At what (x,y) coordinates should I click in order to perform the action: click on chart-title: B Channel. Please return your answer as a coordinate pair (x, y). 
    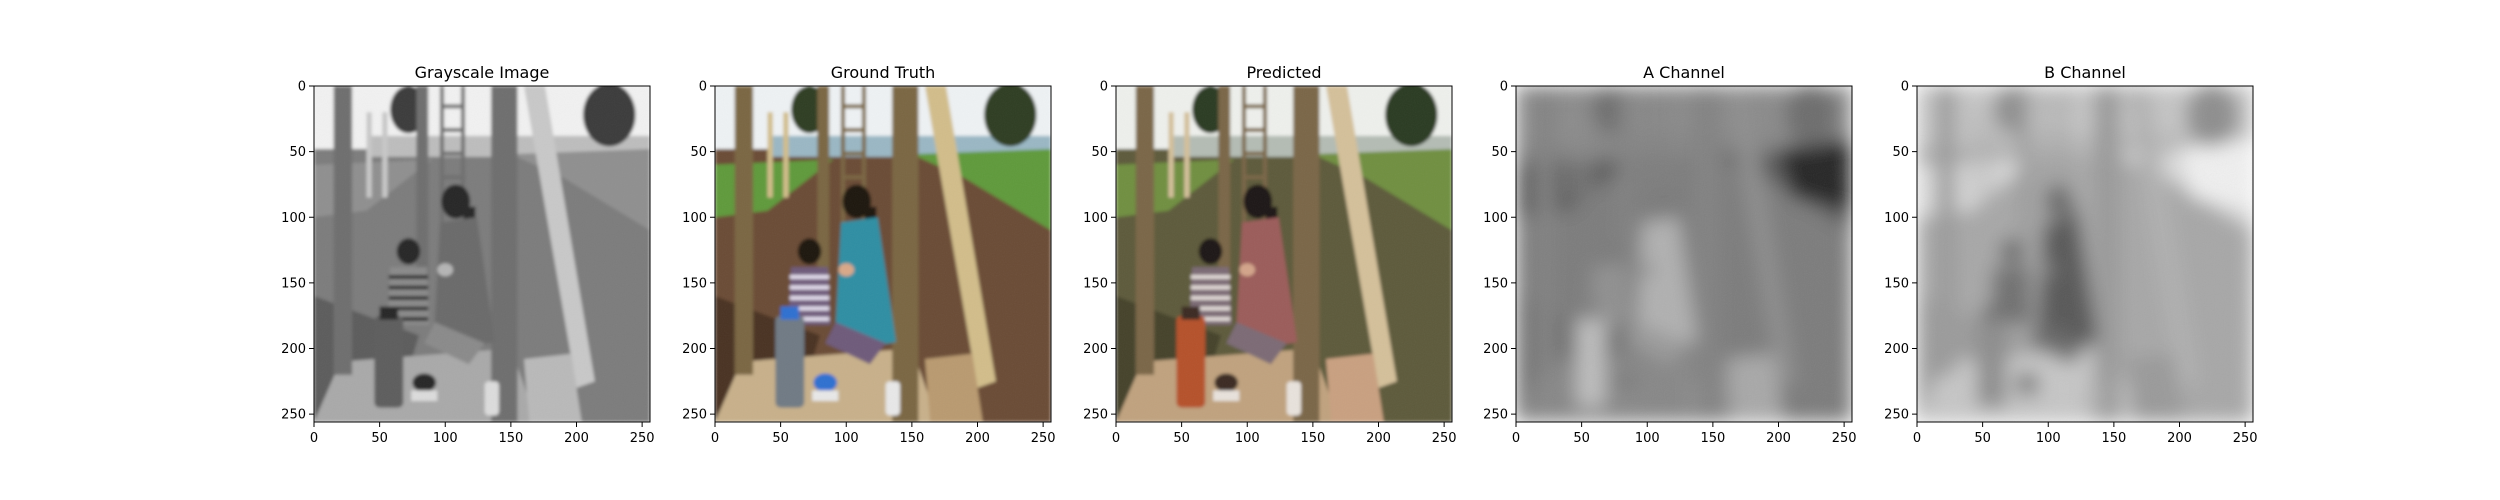
    Looking at the image, I should click on (2085, 72).